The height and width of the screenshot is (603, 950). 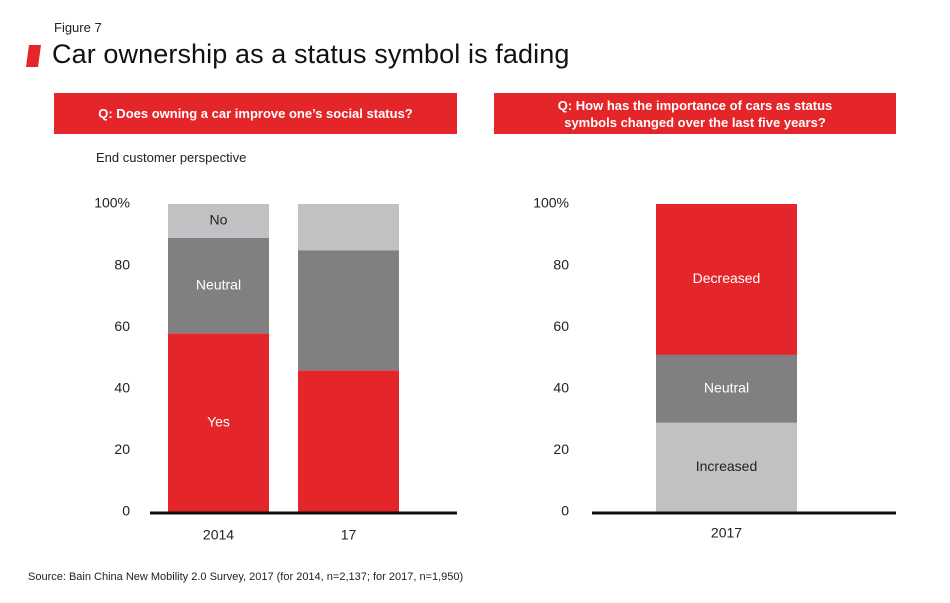 I want to click on data-label-no: No, so click(x=219, y=220).